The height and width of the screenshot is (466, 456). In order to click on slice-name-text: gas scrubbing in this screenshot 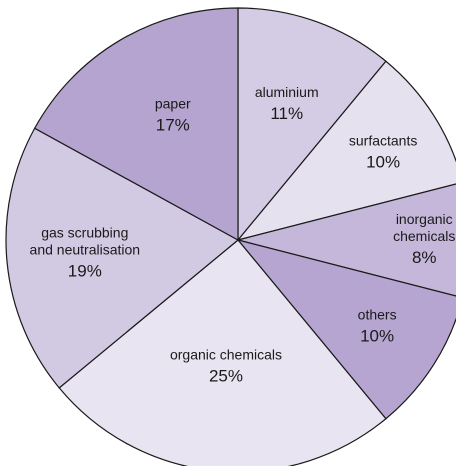, I will do `click(84, 233)`.